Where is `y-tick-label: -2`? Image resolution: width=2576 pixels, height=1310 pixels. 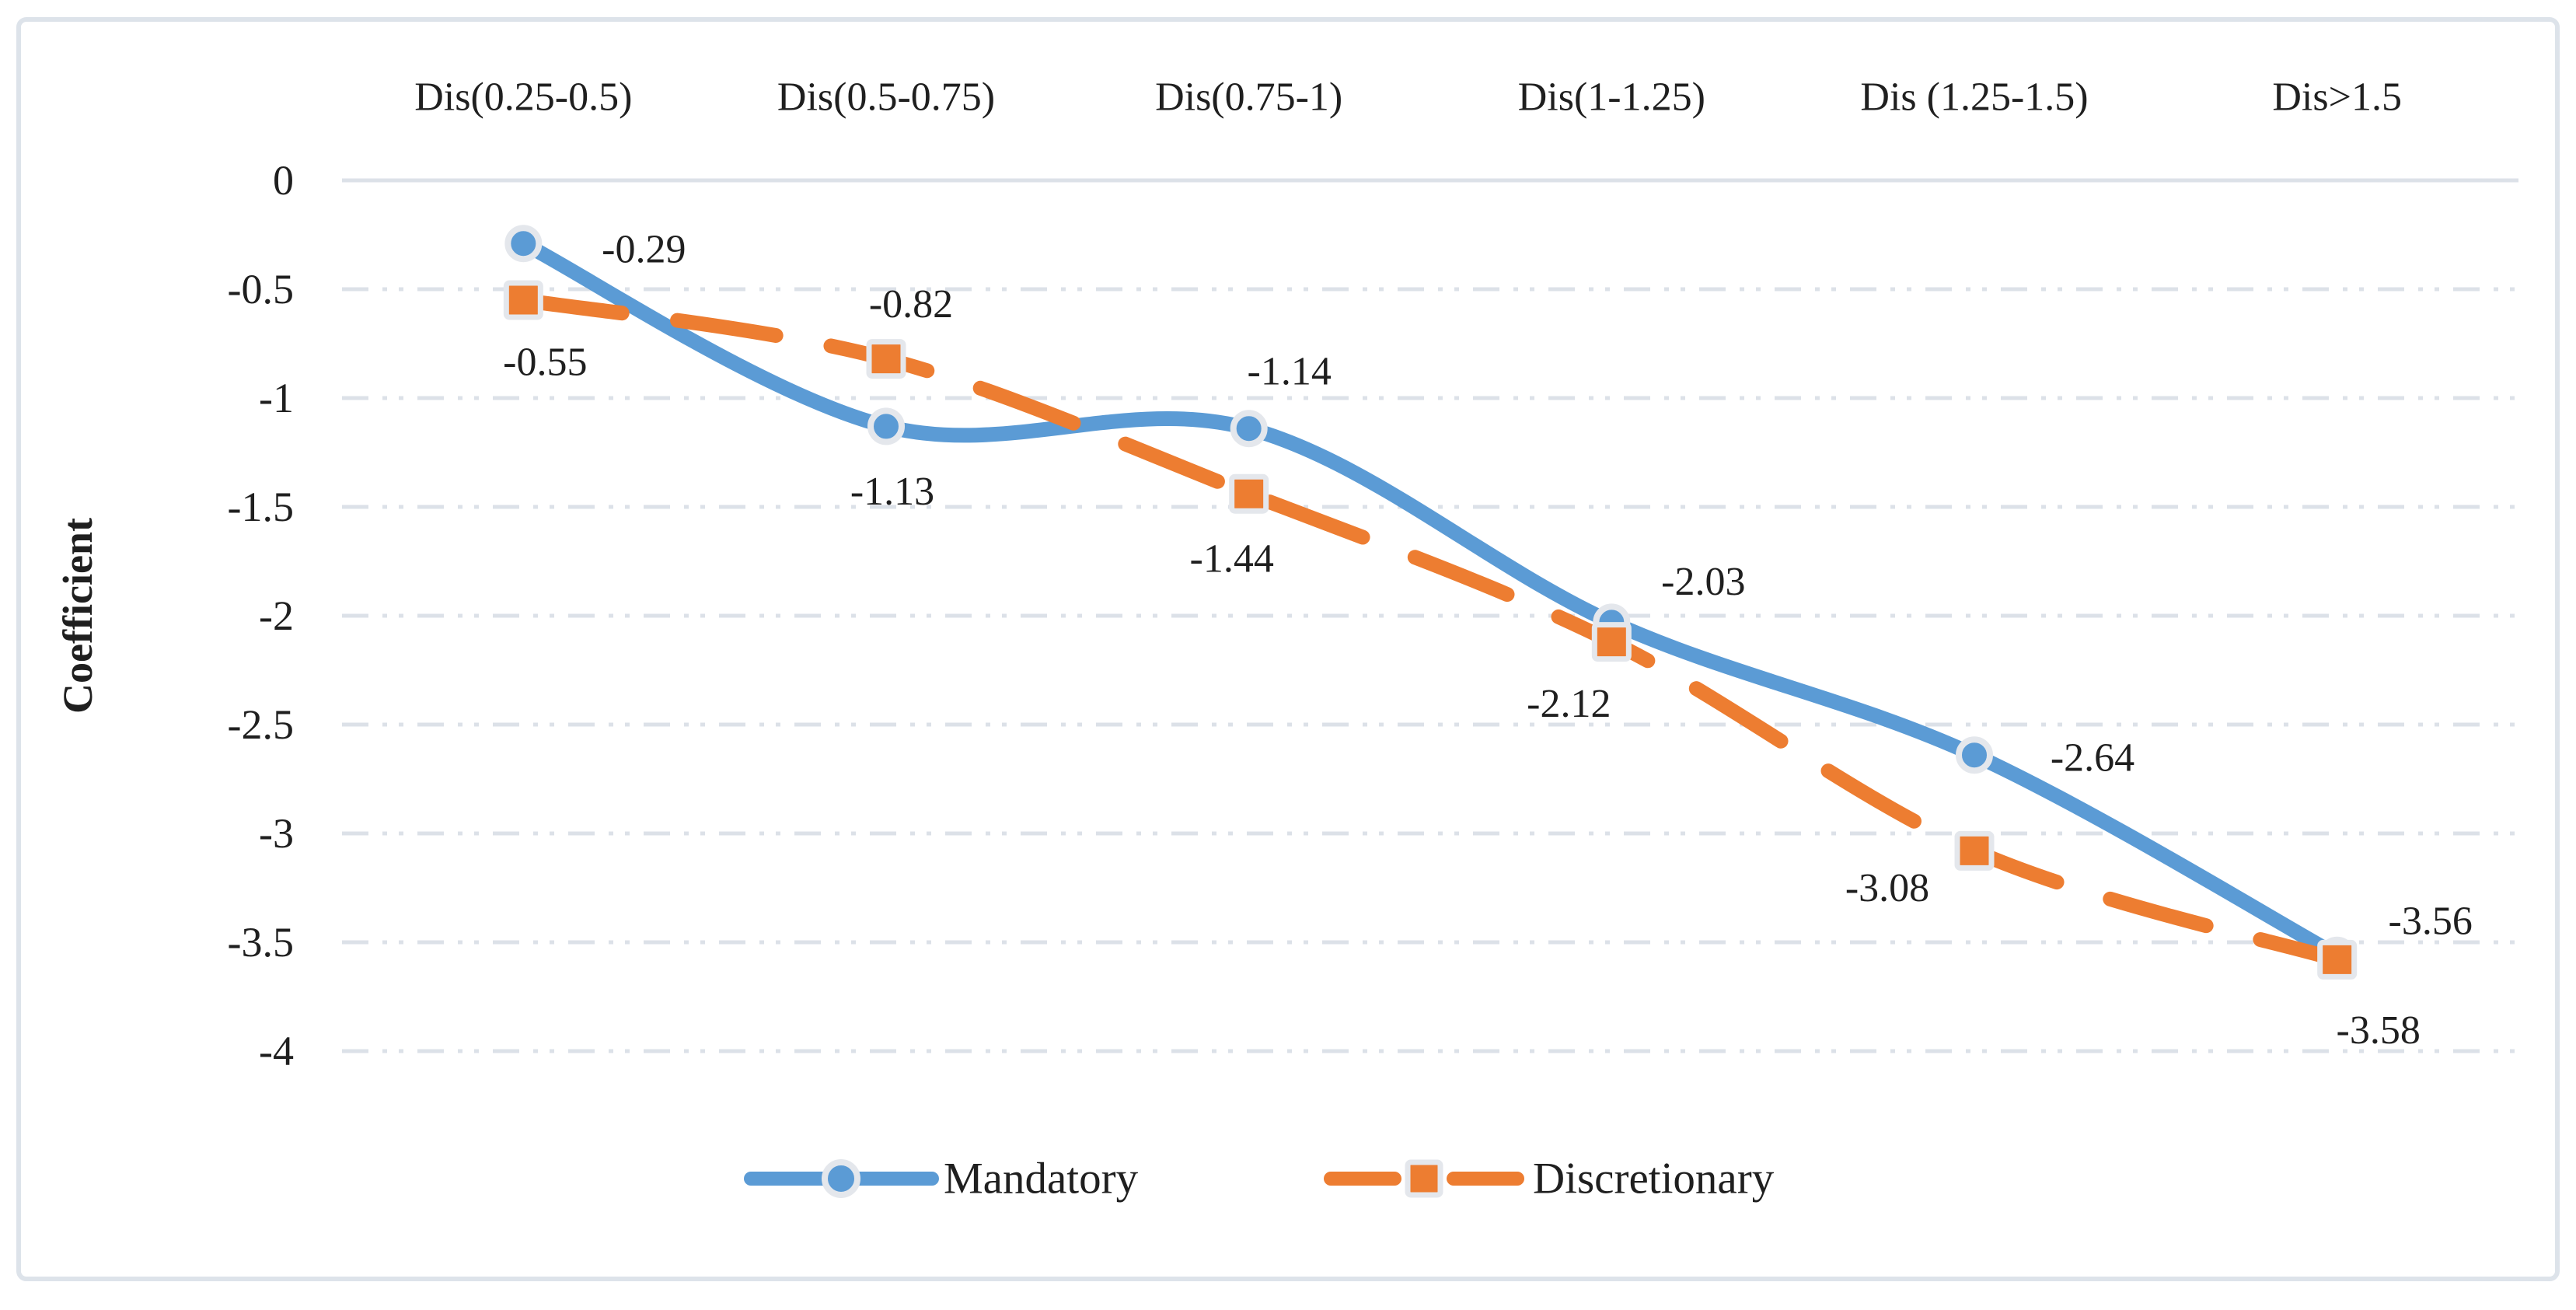 y-tick-label: -2 is located at coordinates (277, 615).